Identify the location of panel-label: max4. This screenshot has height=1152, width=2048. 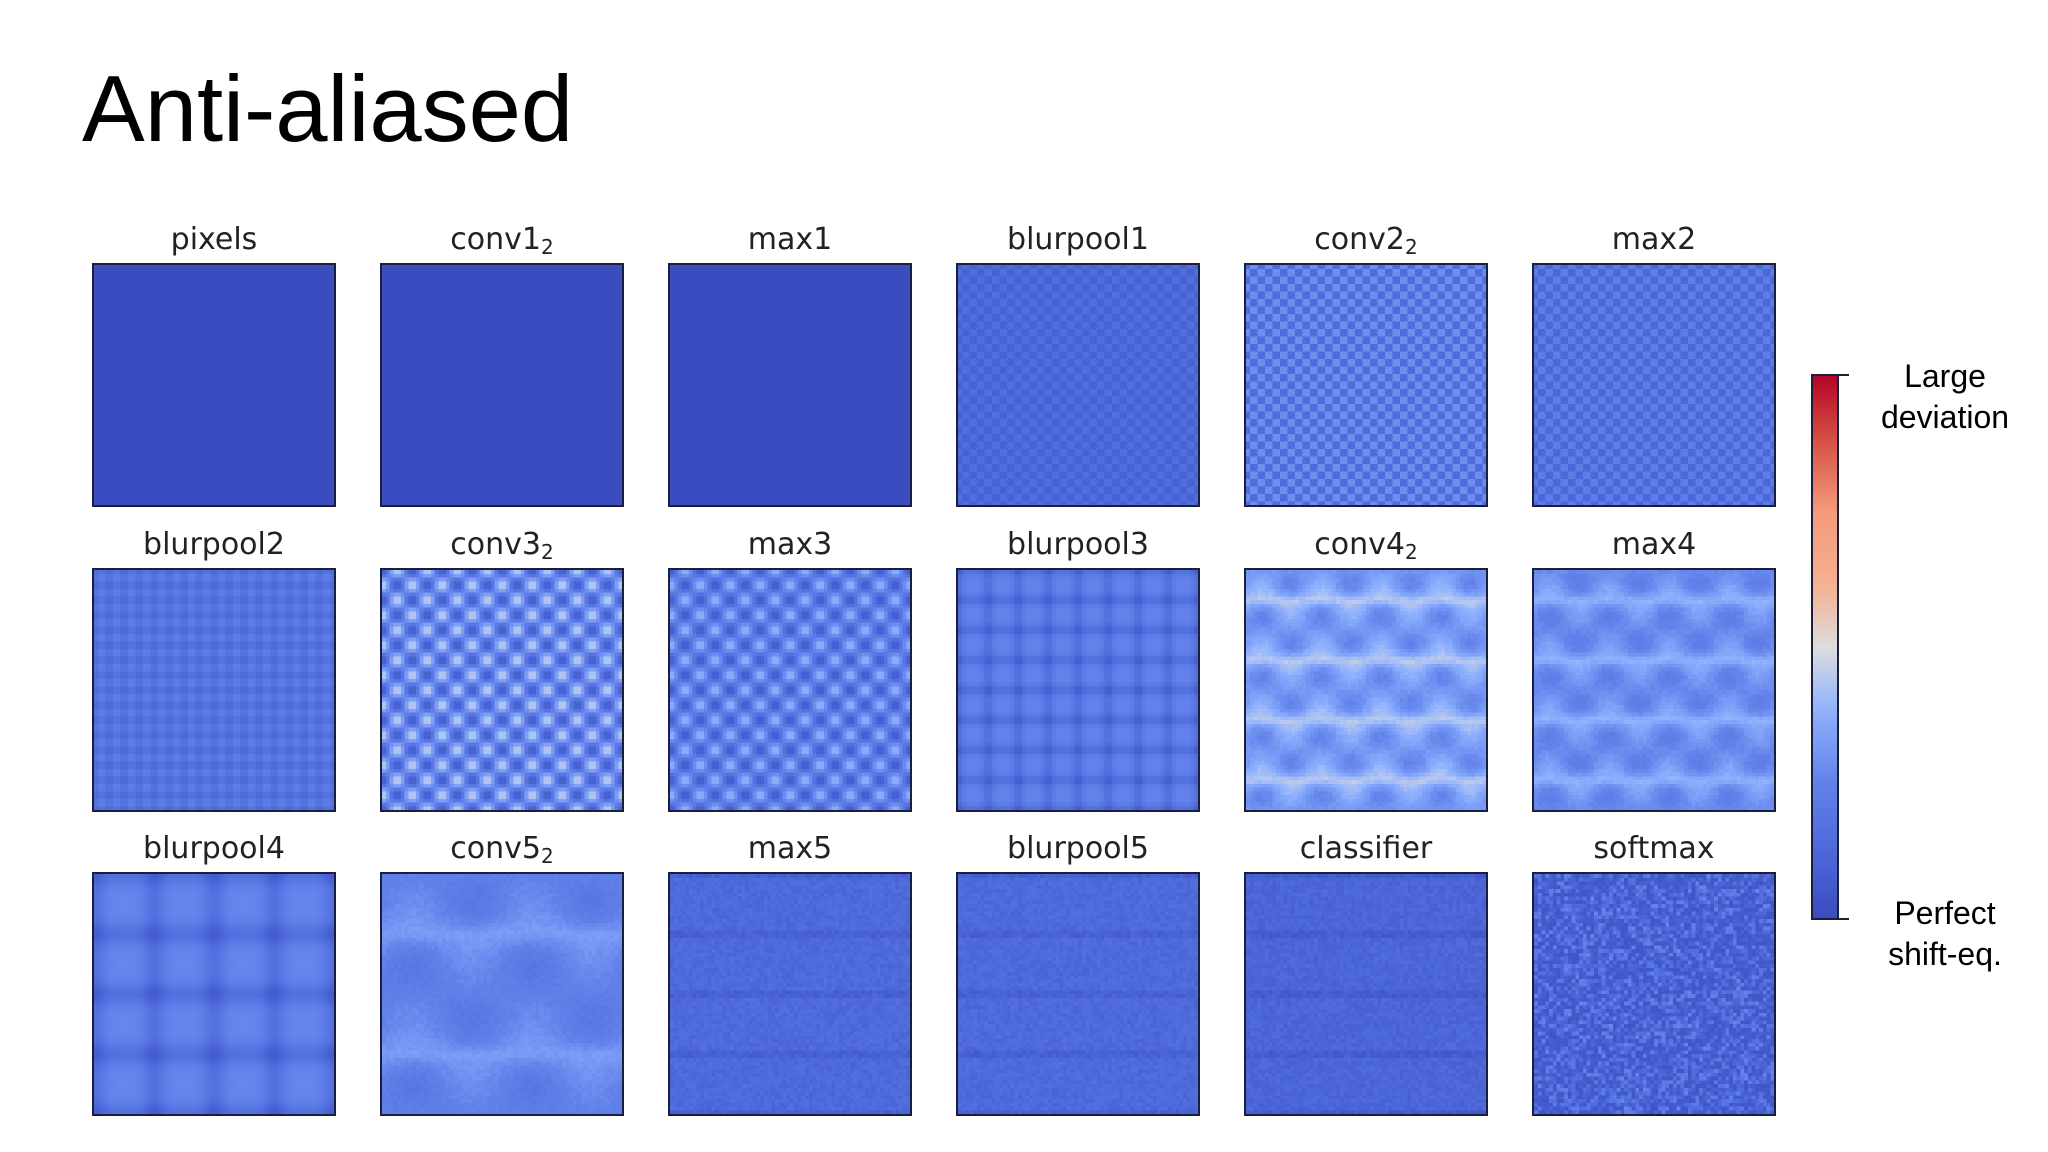
(1654, 545).